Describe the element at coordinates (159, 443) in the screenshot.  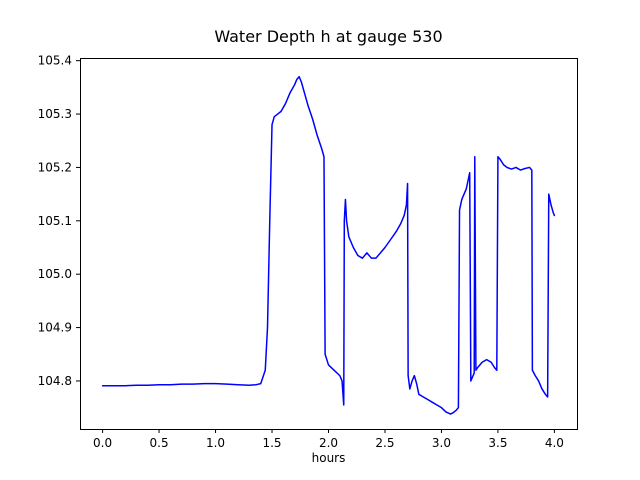
I see `x-tick-label: 0.5` at that location.